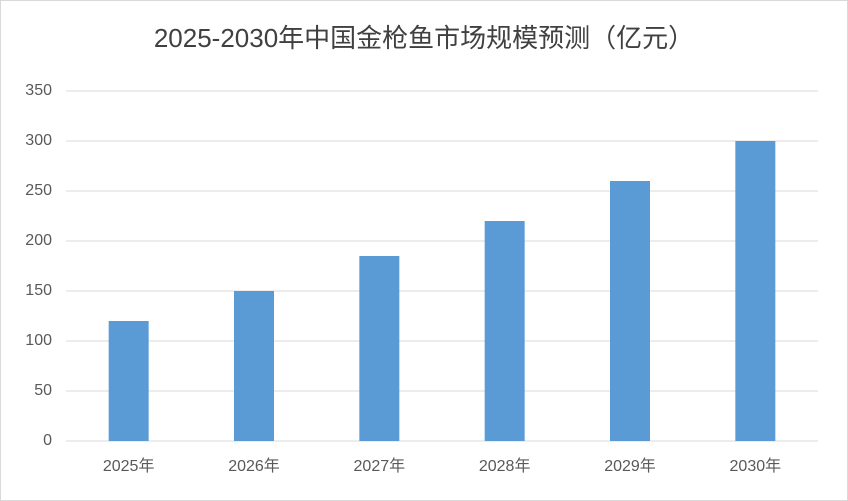 This screenshot has height=501, width=848. Describe the element at coordinates (505, 466) in the screenshot. I see `x-tick-label: 2028年` at that location.